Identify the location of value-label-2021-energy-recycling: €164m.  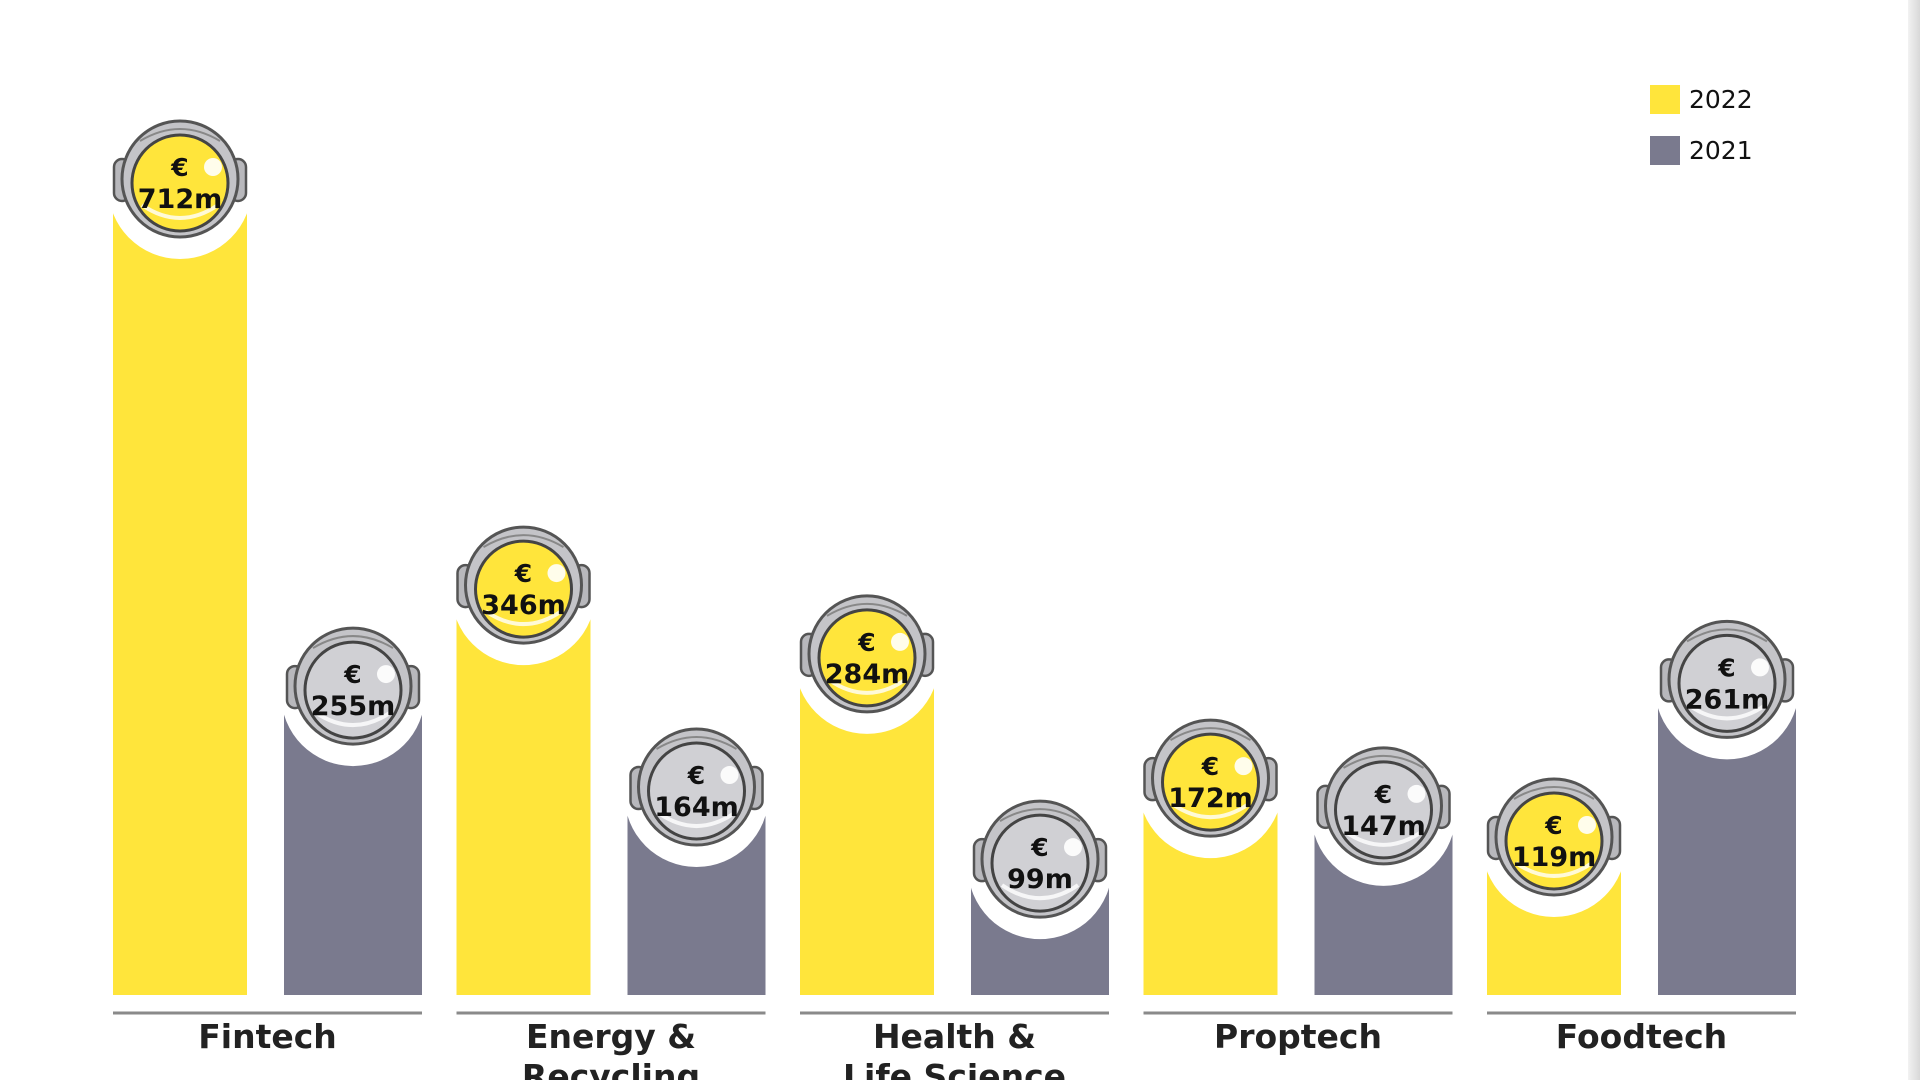
(696, 795).